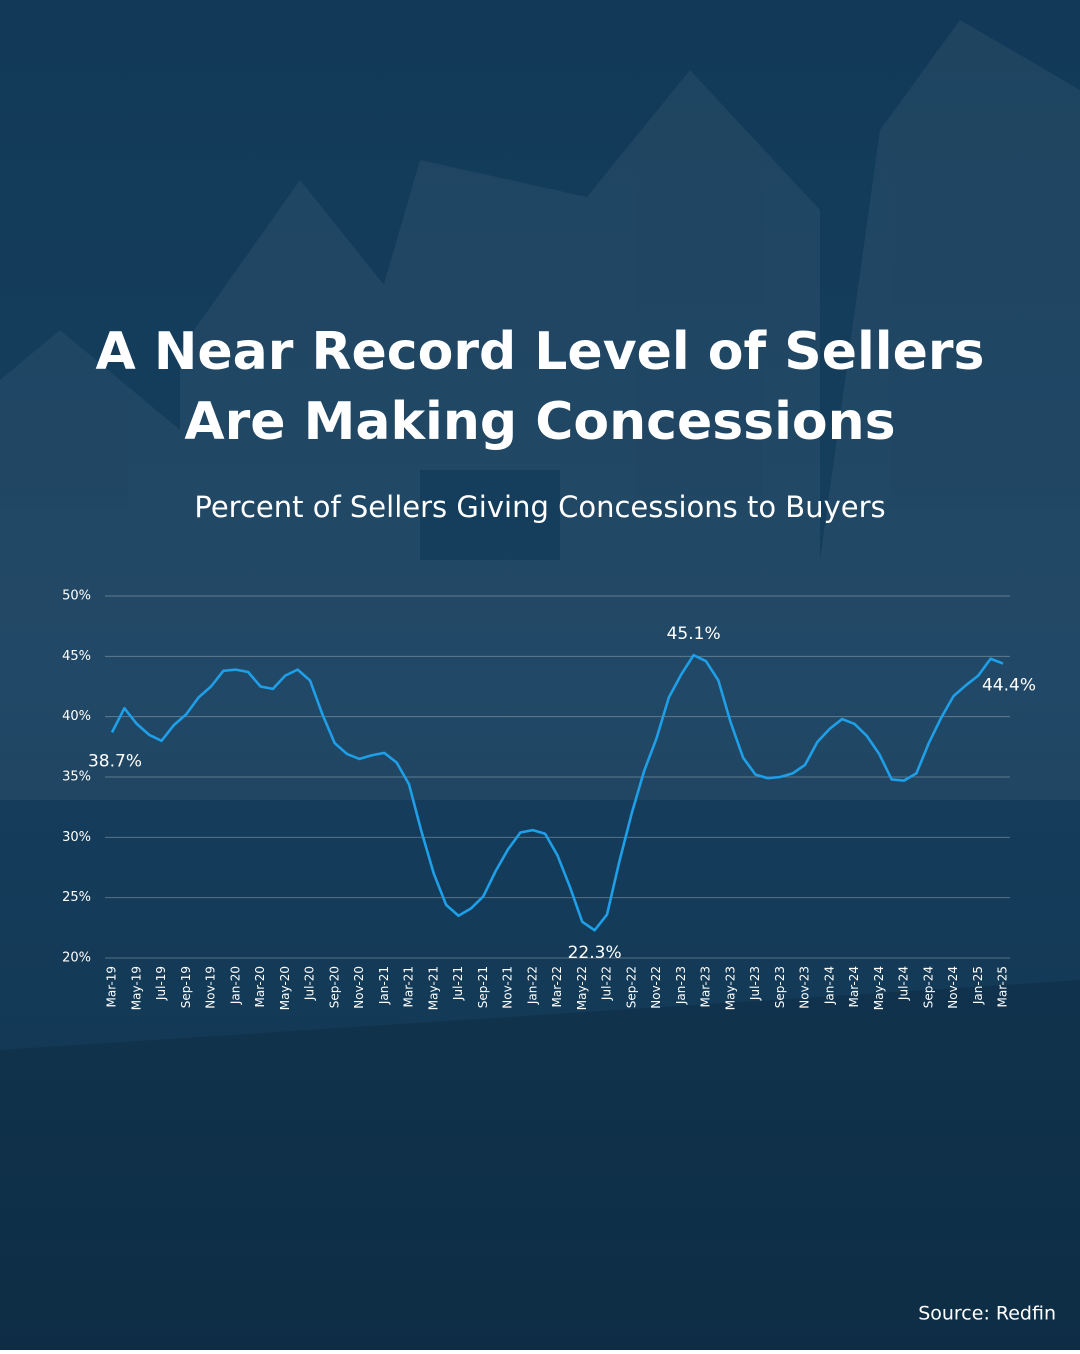  What do you see at coordinates (1009, 686) in the screenshot?
I see `value-label: 44.4%` at bounding box center [1009, 686].